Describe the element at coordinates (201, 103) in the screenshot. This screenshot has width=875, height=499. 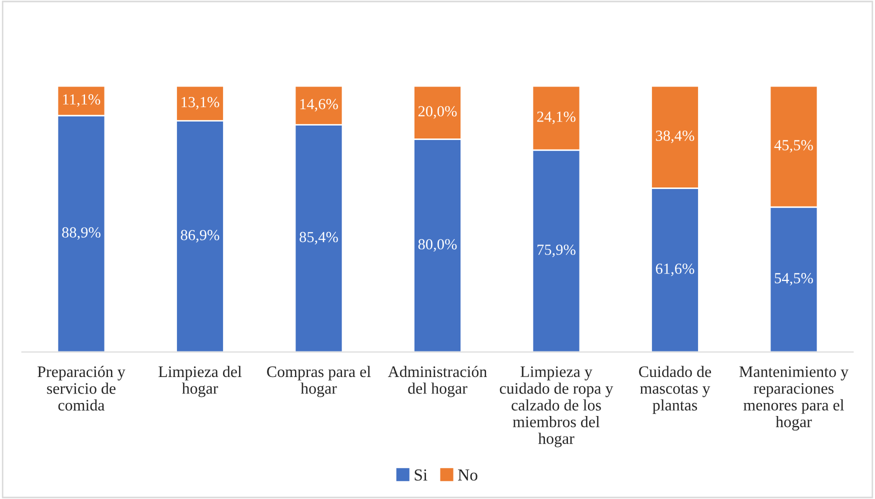
I see `data-label: 13,1%` at that location.